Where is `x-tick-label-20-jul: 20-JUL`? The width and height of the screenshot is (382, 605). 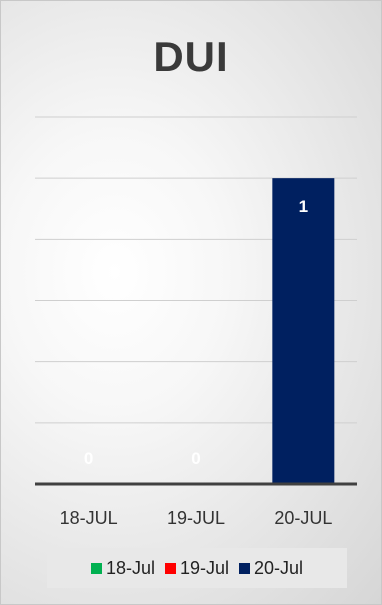
x-tick-label-20-jul: 20-JUL is located at coordinates (303, 518).